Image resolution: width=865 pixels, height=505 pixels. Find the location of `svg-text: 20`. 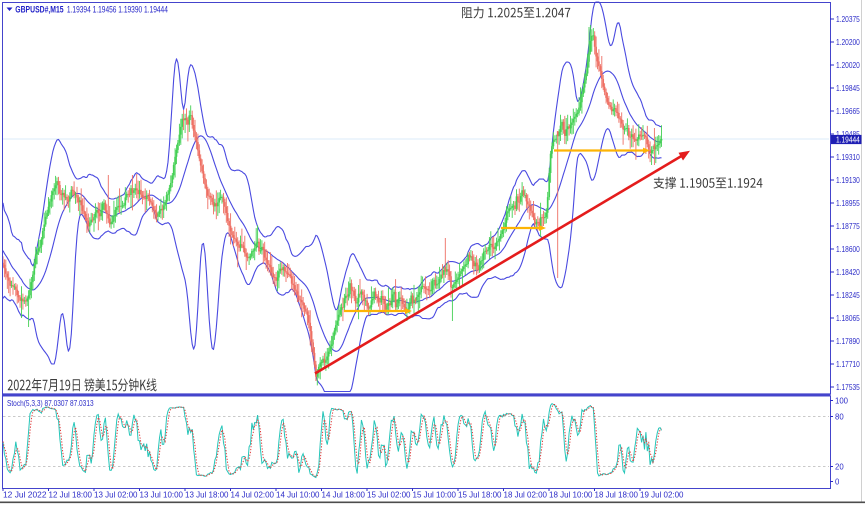

svg-text: 20 is located at coordinates (839, 466).